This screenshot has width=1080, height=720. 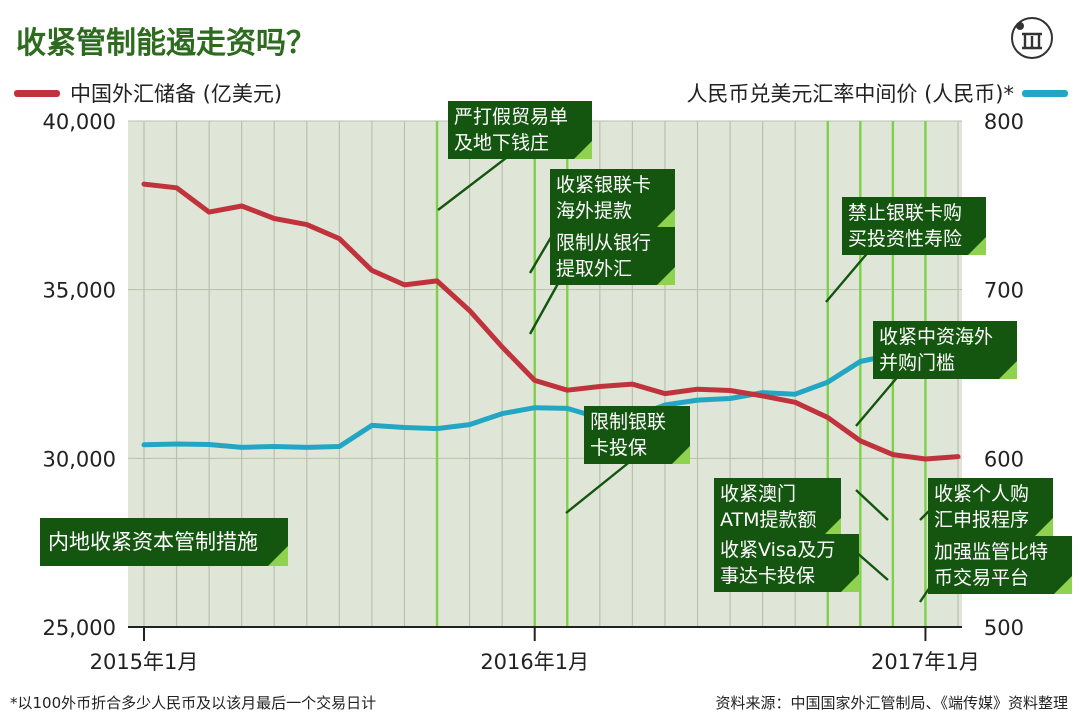 I want to click on callout-personal-fx-line1: 收紧个人购, so click(x=982, y=494).